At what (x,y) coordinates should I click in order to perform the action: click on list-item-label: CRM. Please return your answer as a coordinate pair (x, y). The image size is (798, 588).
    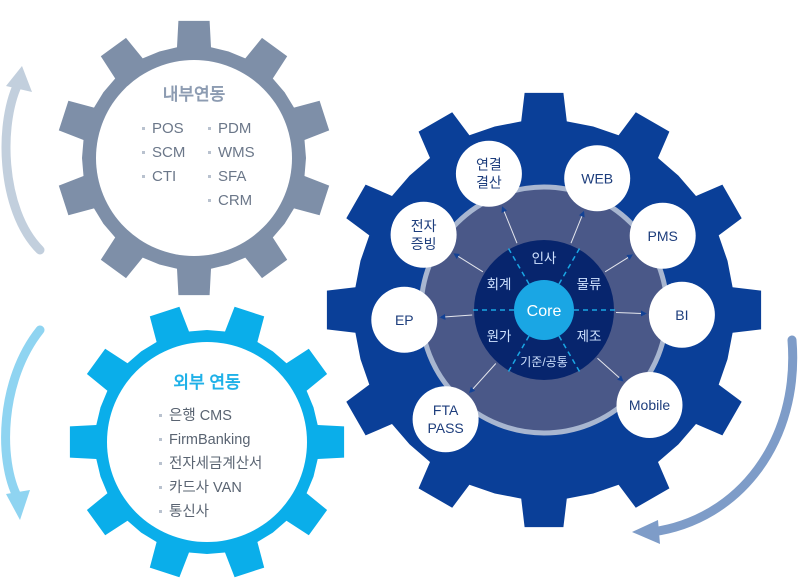
    Looking at the image, I should click on (235, 200).